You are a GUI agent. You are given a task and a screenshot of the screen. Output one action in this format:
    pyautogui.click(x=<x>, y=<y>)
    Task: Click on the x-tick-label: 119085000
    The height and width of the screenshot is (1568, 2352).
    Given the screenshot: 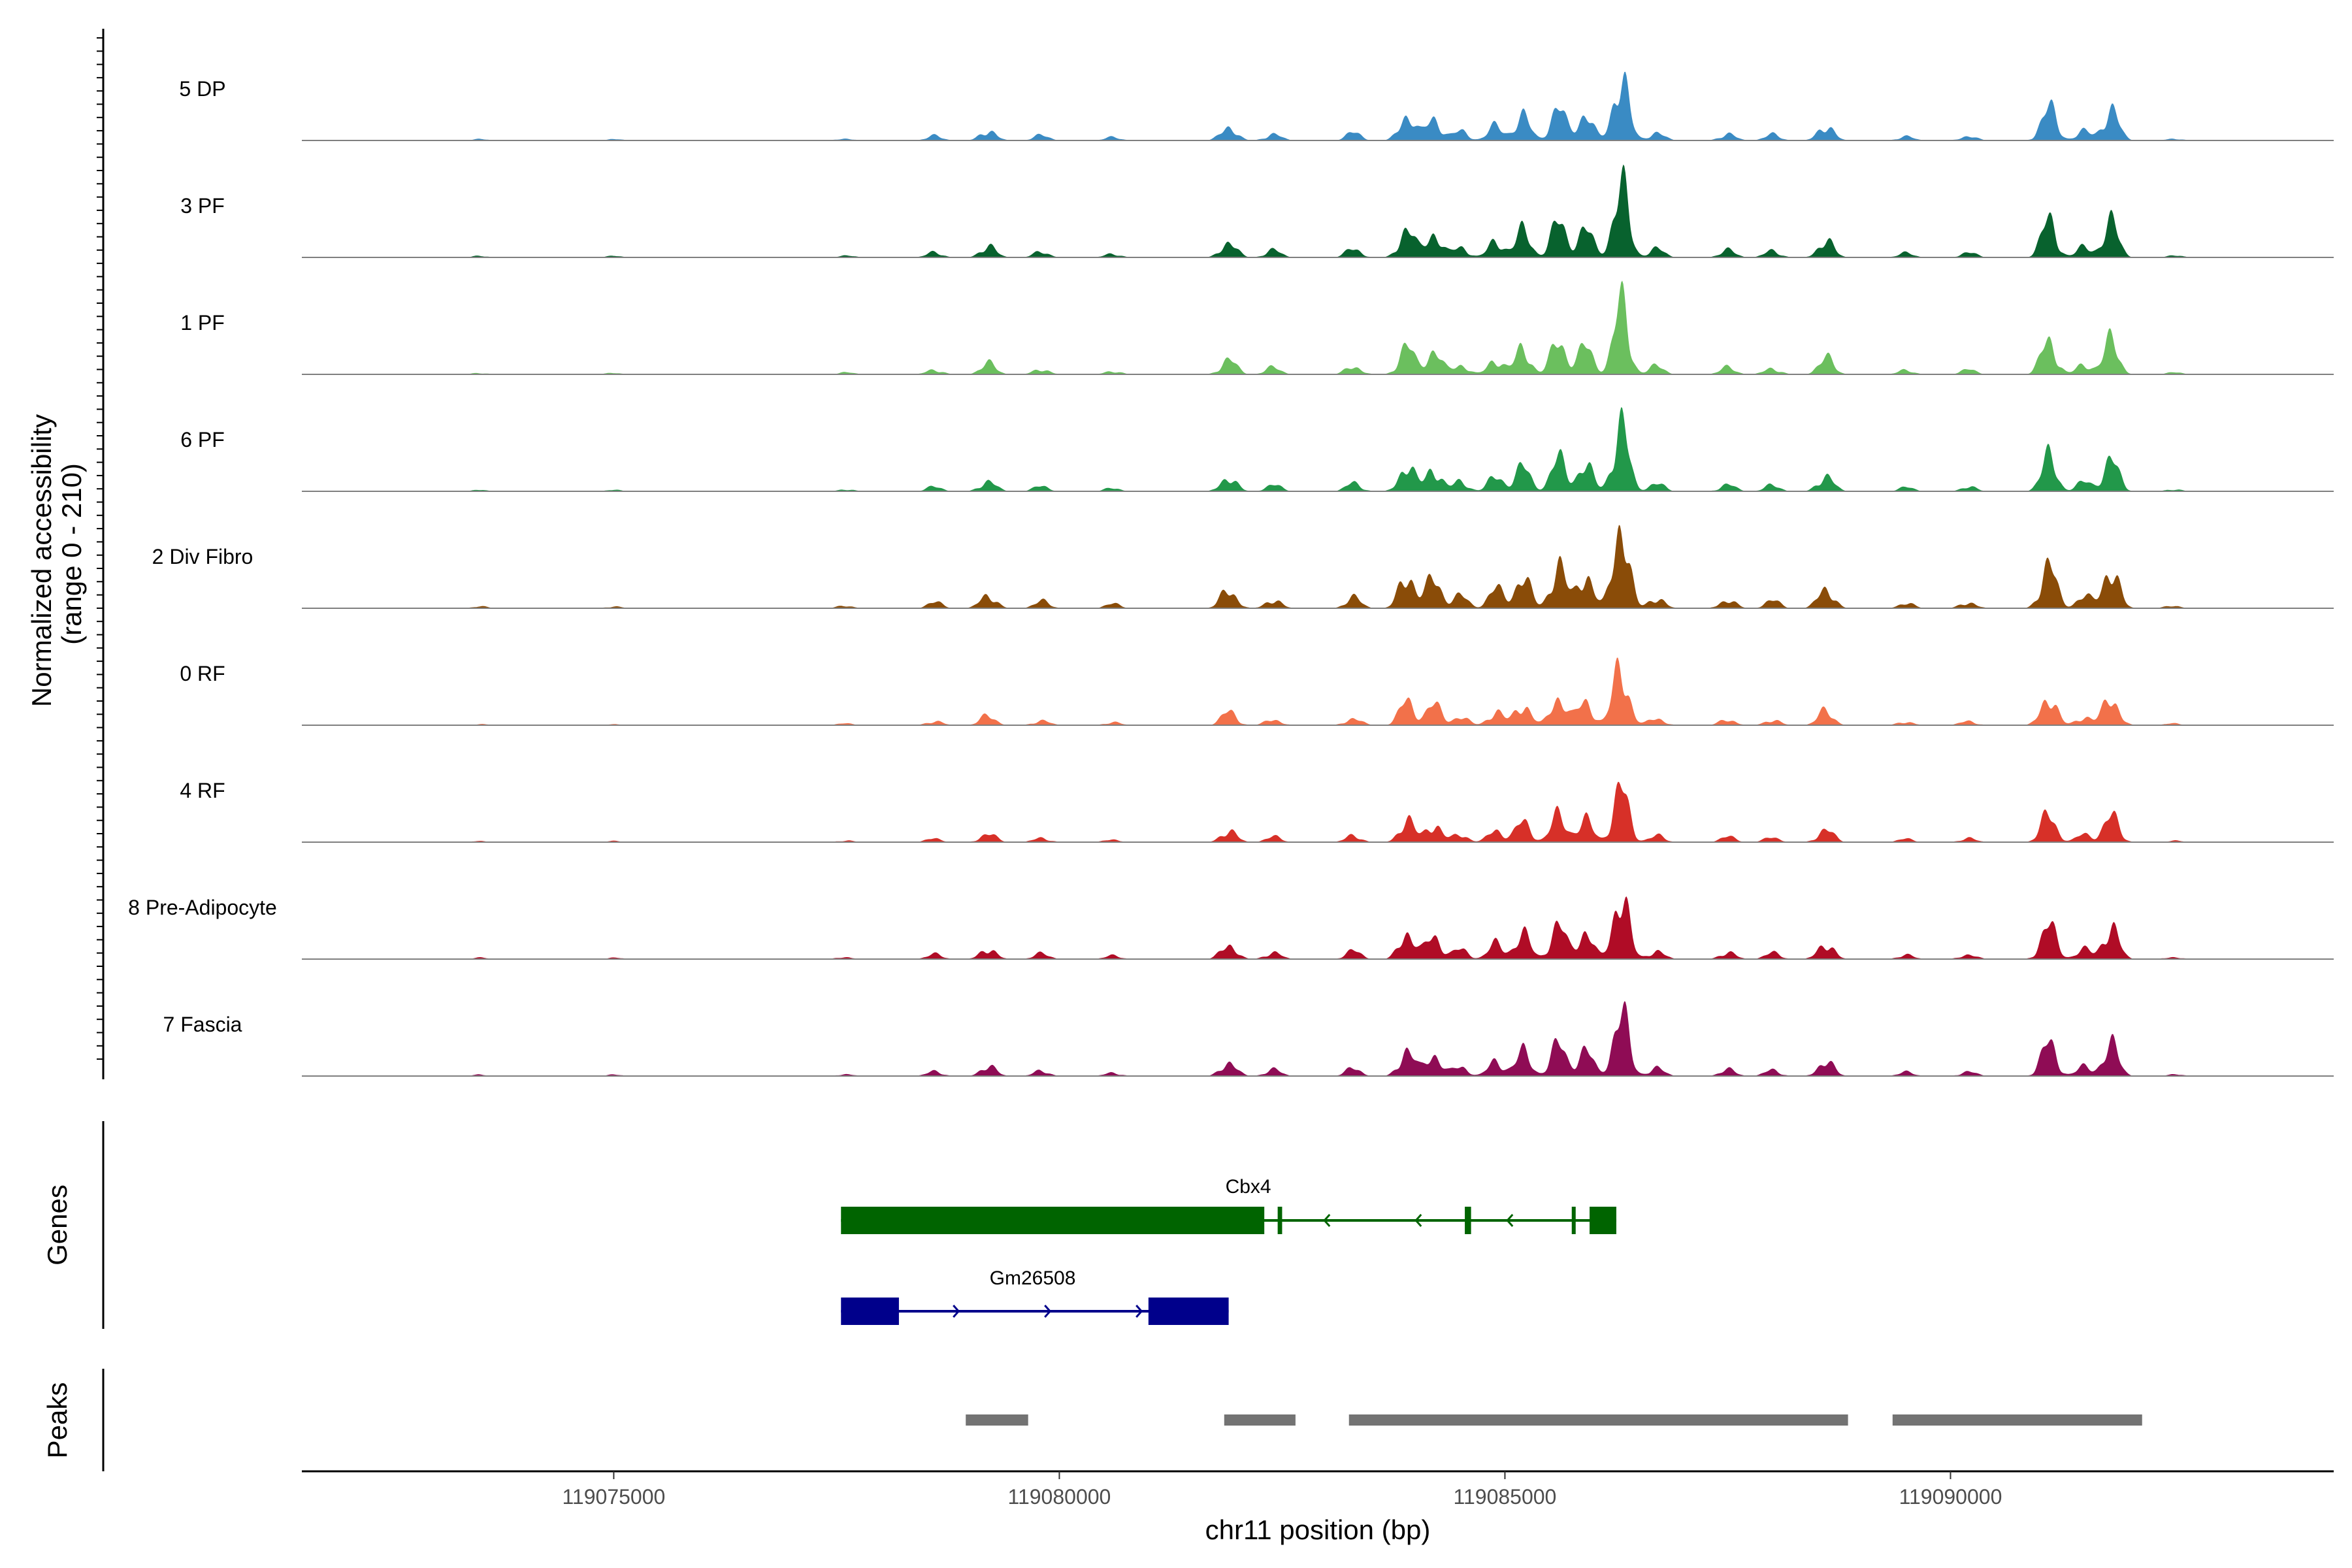 What is the action you would take?
    pyautogui.click(x=1505, y=1497)
    